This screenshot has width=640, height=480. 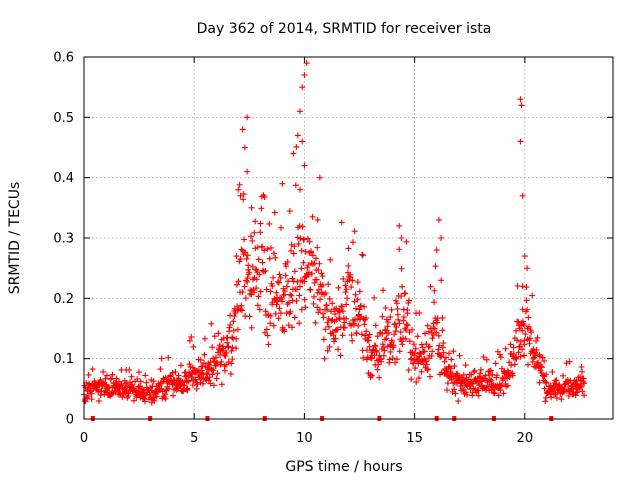 What do you see at coordinates (525, 438) in the screenshot?
I see `x-tick-label: 20` at bounding box center [525, 438].